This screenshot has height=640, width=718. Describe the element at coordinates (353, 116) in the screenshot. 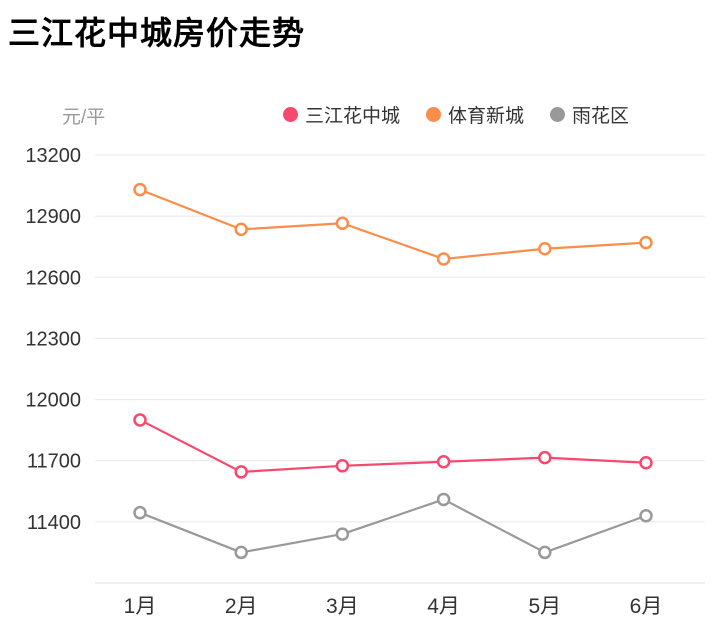

I see `legend-label: 三江花中城` at that location.